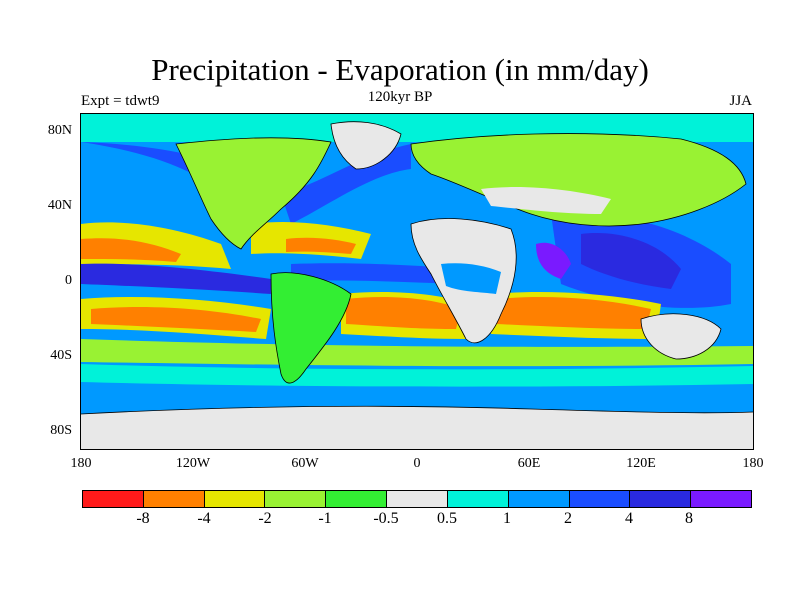 The height and width of the screenshot is (600, 800). I want to click on itcz-atlantic, so click(376, 273).